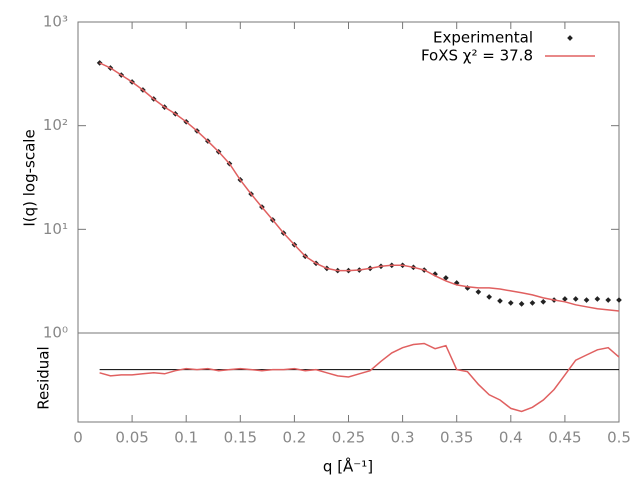 Image resolution: width=640 pixels, height=480 pixels. Describe the element at coordinates (619, 438) in the screenshot. I see `x-tick-label: 0.5` at that location.